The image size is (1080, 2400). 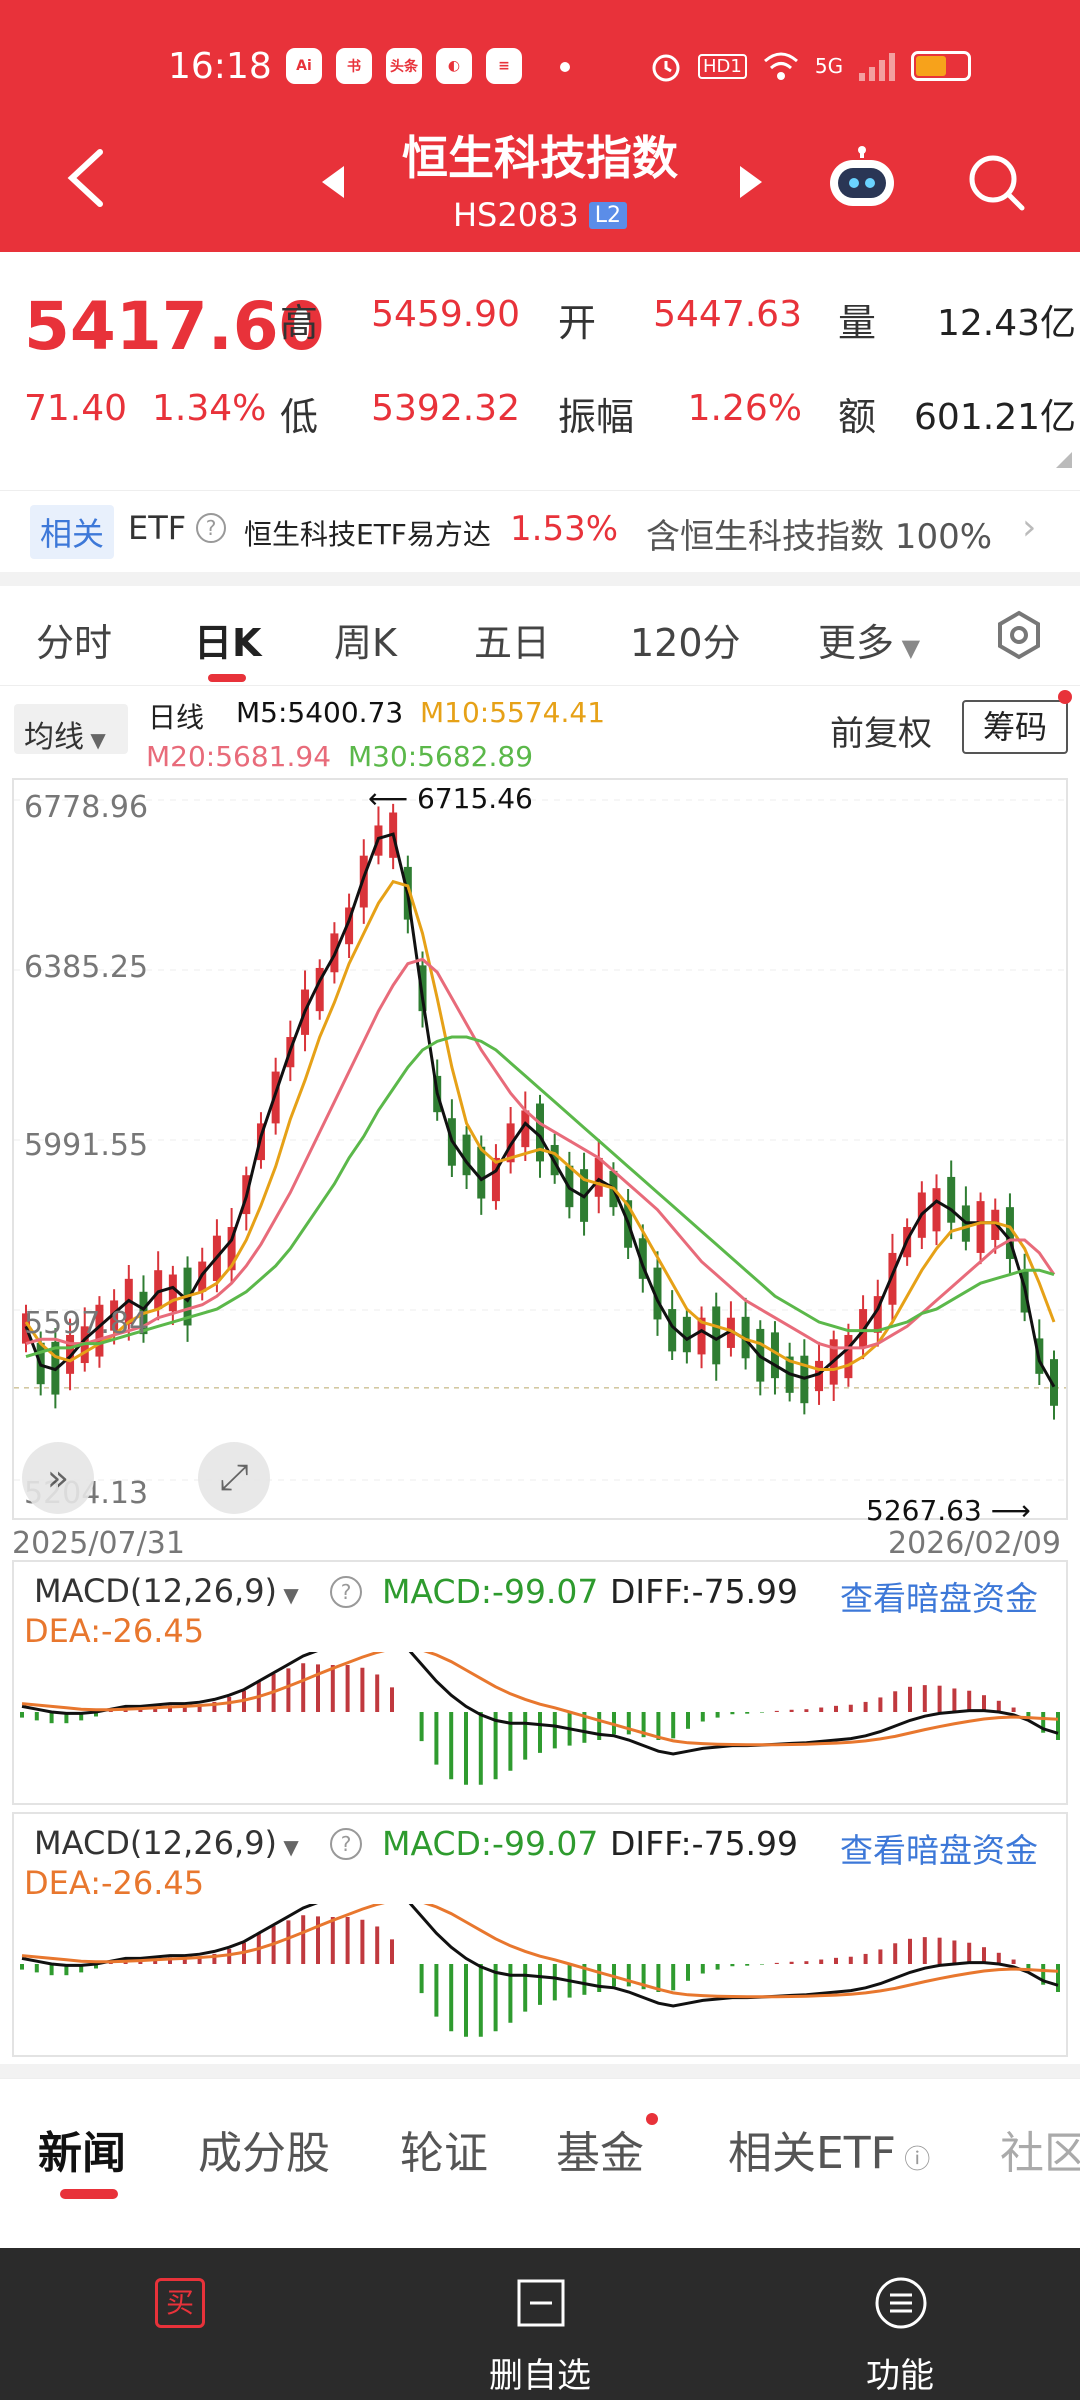 What do you see at coordinates (862, 178) in the screenshot?
I see `ai-assistant-icon` at bounding box center [862, 178].